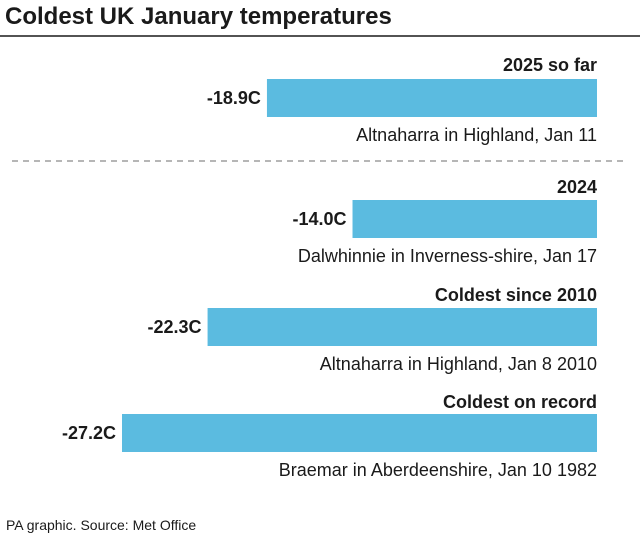 Image resolution: width=640 pixels, height=542 pixels. Describe the element at coordinates (198, 16) in the screenshot. I see `chart-title: Coldest UK January temperatures` at that location.